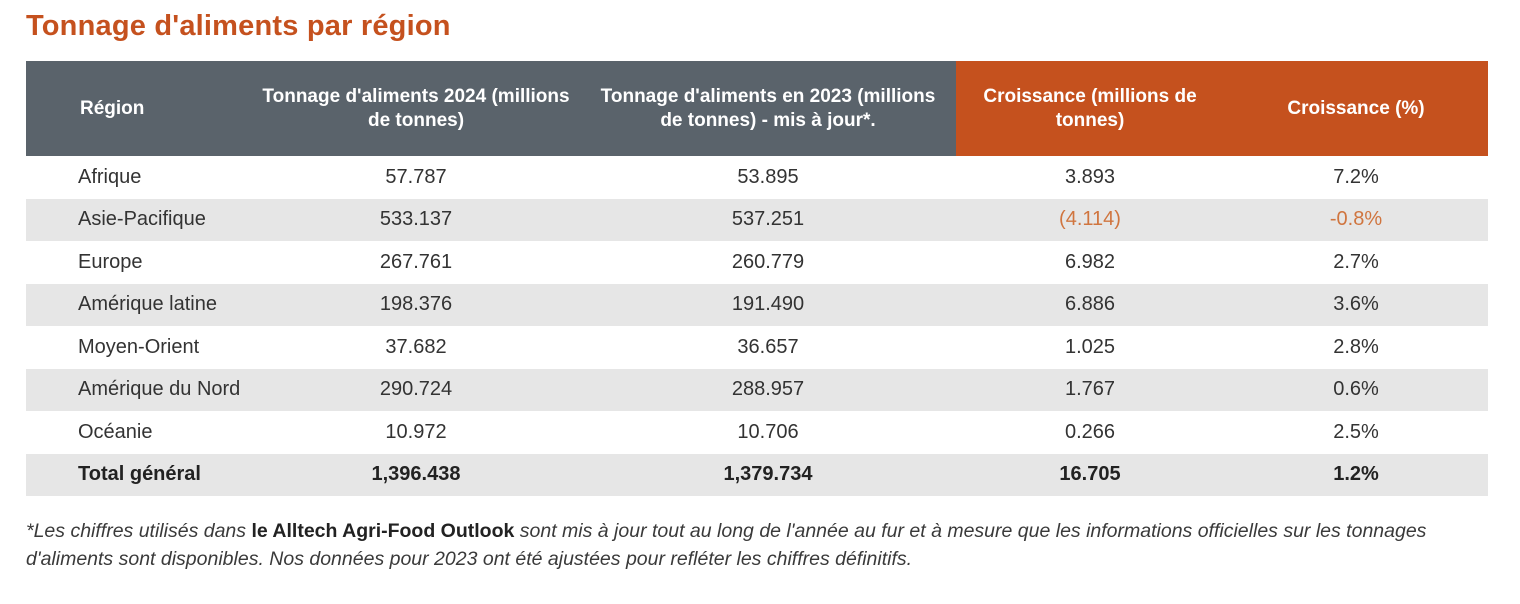 The width and height of the screenshot is (1520, 604). I want to click on cell-region: Afrique, so click(110, 176).